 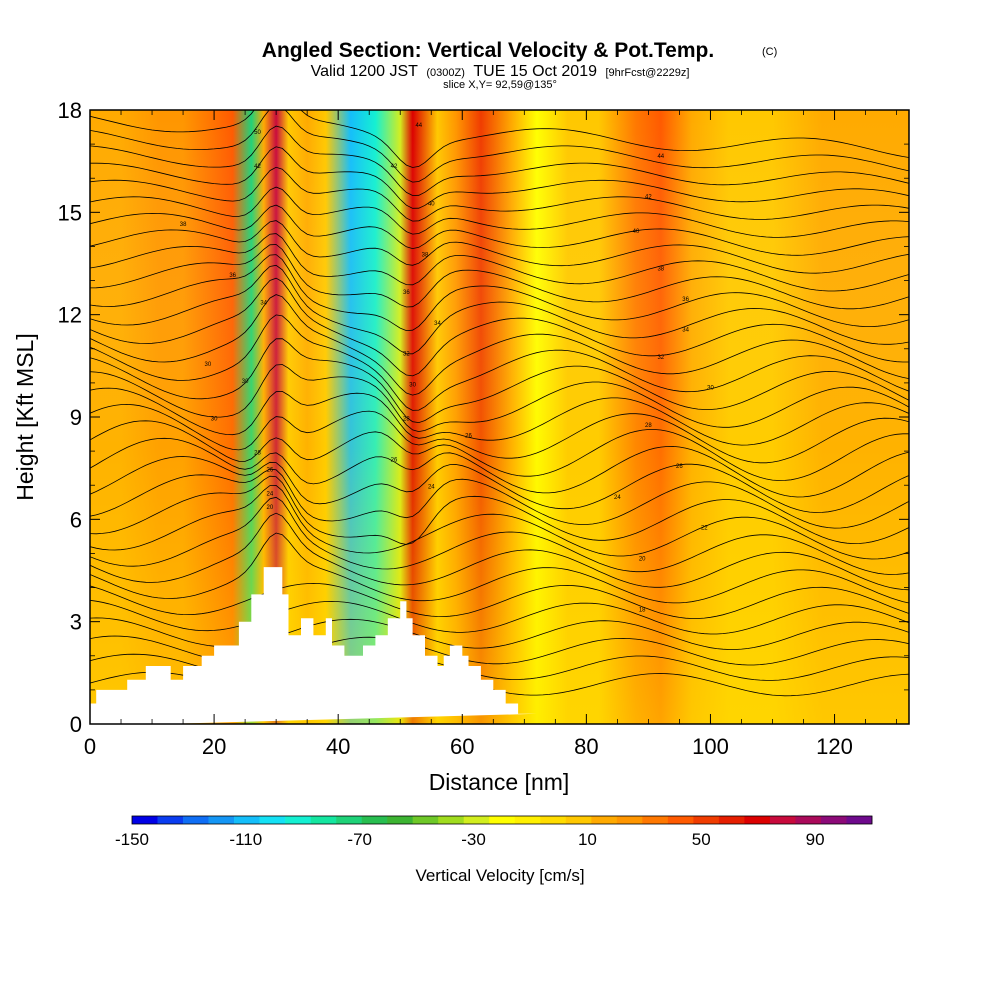 I want to click on y-tick-label: 0, so click(x=76, y=724).